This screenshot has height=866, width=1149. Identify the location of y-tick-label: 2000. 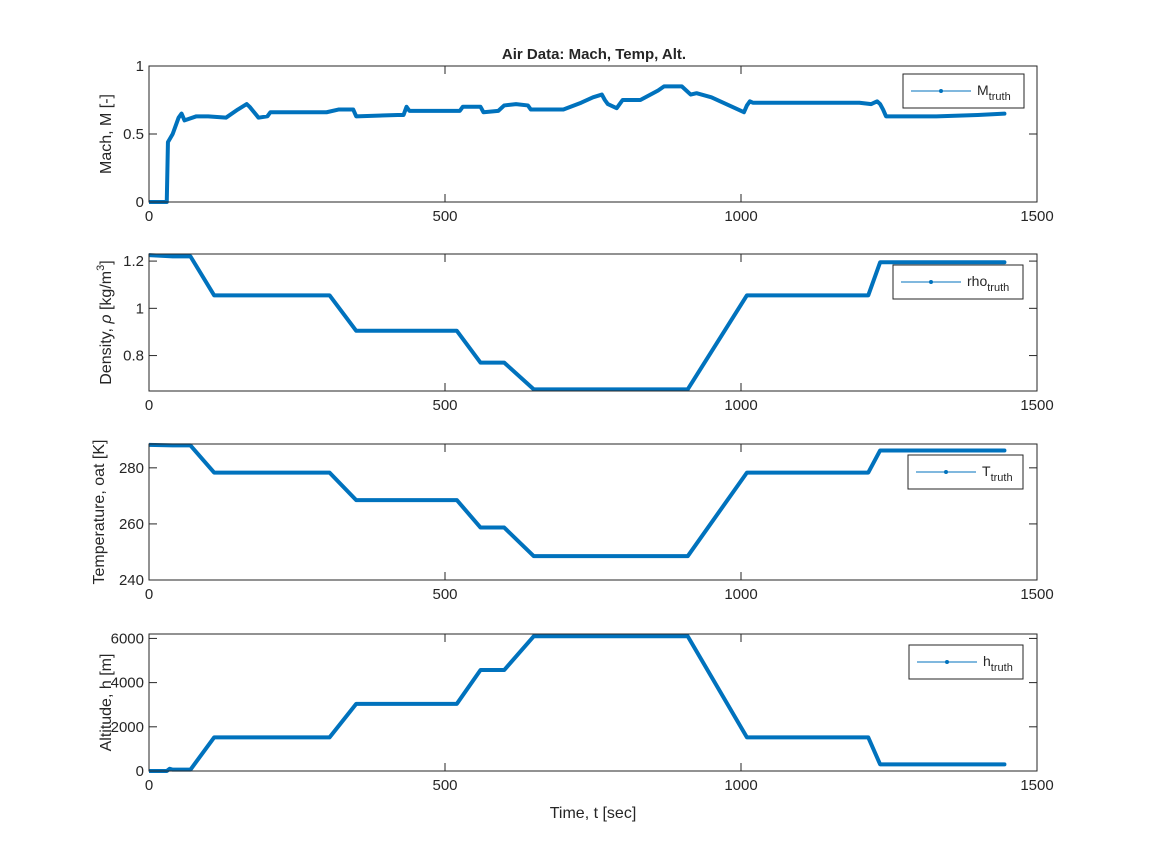
(127, 727).